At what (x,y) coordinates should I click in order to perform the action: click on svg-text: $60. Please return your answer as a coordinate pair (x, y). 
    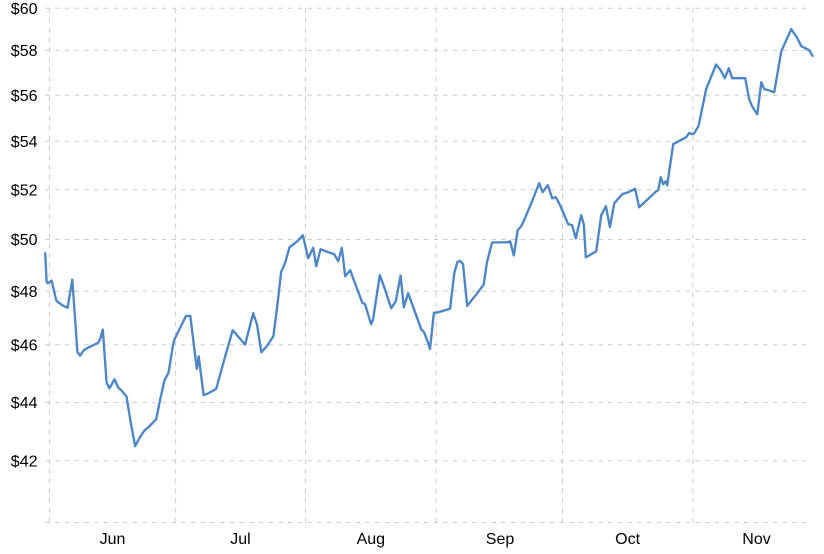
    Looking at the image, I should click on (24, 9).